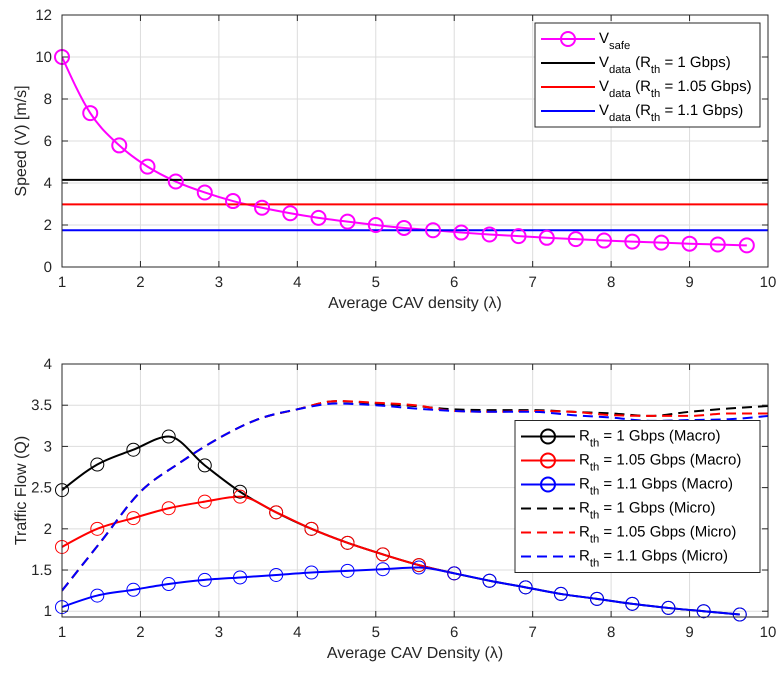 This screenshot has height=673, width=780. I want to click on legend-label: R$_{th}$ = 1.05 Gbps (Micro), so click(657, 535).